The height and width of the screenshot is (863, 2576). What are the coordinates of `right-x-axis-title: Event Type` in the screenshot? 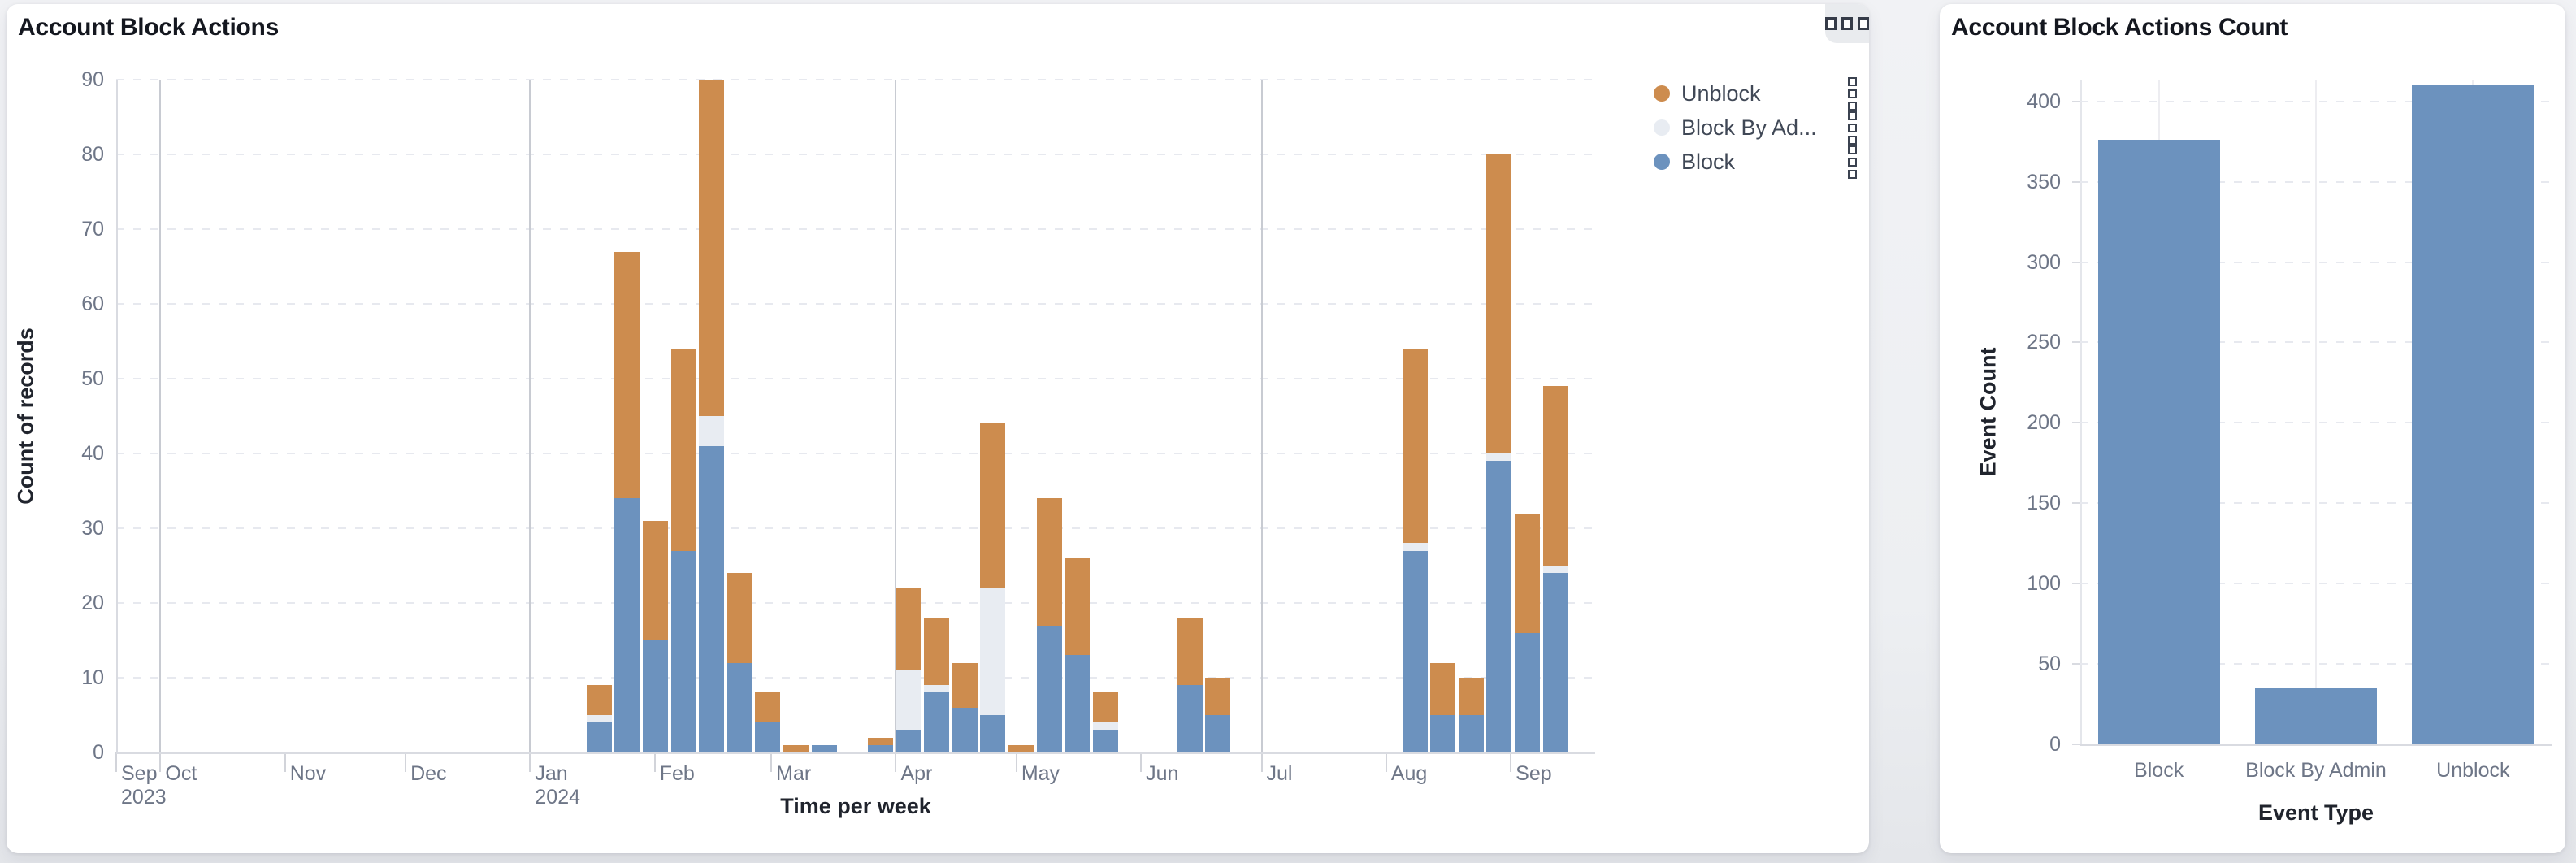 It's located at (2315, 812).